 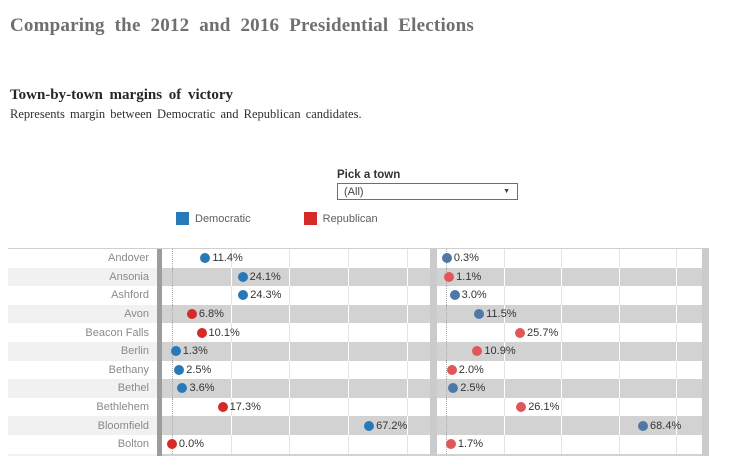 I want to click on democratic-swatch-icon, so click(x=182, y=218).